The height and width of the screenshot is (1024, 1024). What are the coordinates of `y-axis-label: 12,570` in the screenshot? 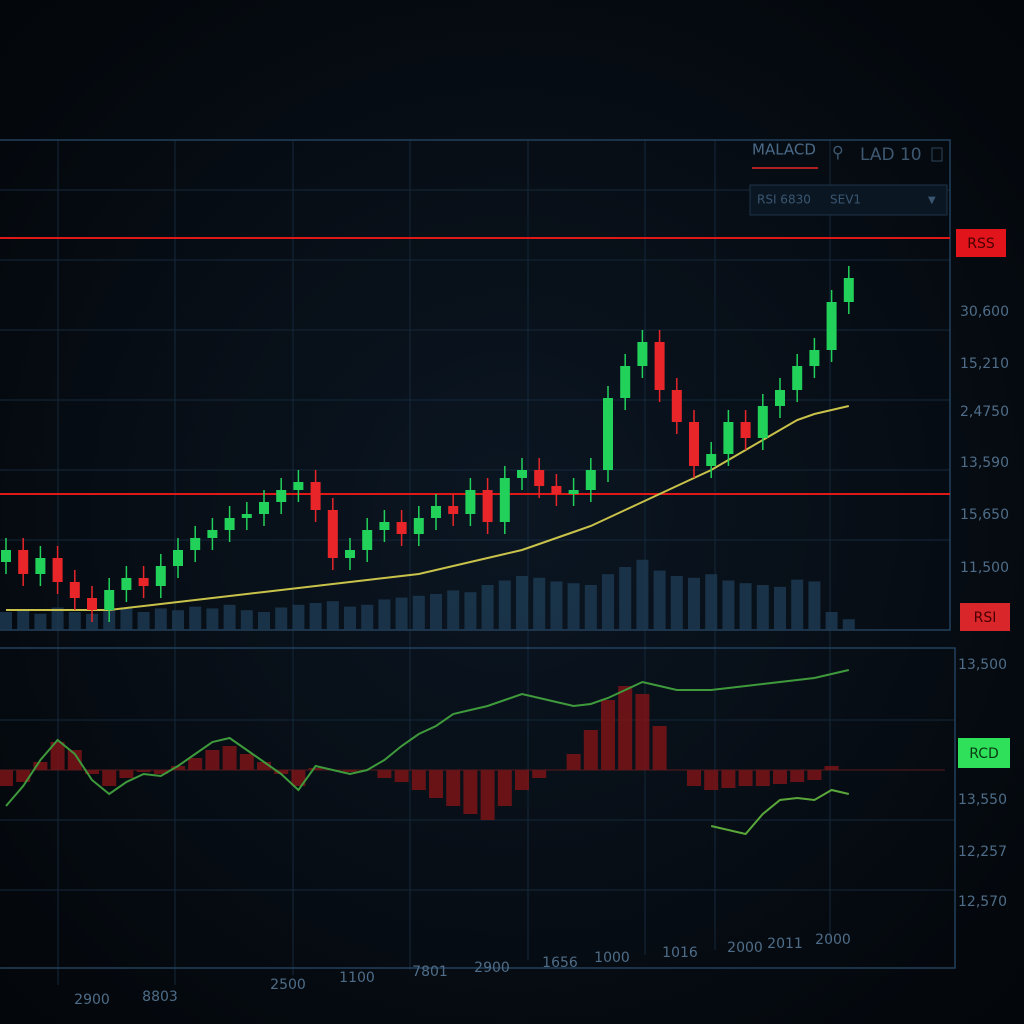 It's located at (982, 902).